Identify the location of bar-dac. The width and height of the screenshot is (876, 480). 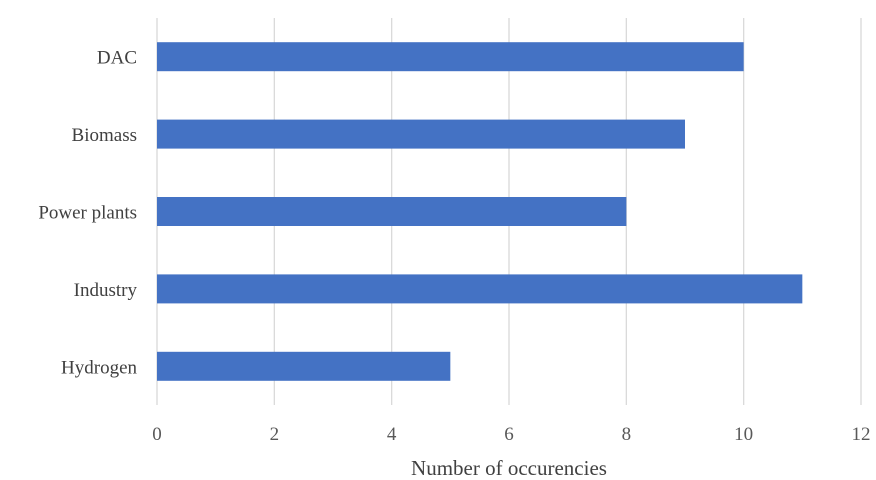
(450, 57).